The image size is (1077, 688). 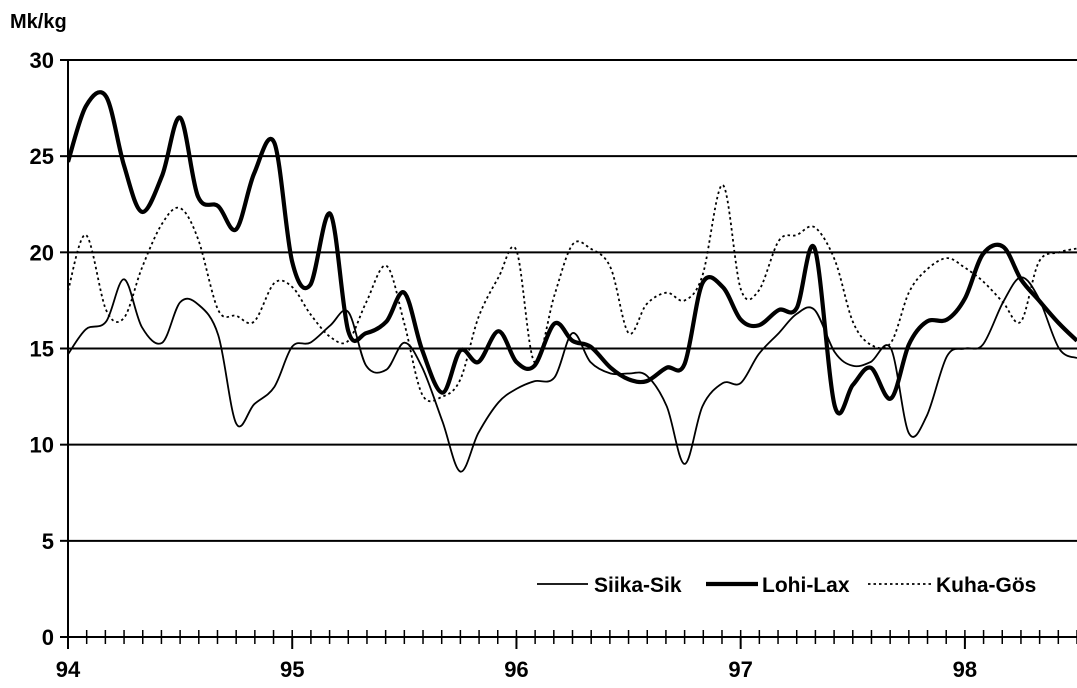 What do you see at coordinates (292, 669) in the screenshot?
I see `x-tick-label: 95` at bounding box center [292, 669].